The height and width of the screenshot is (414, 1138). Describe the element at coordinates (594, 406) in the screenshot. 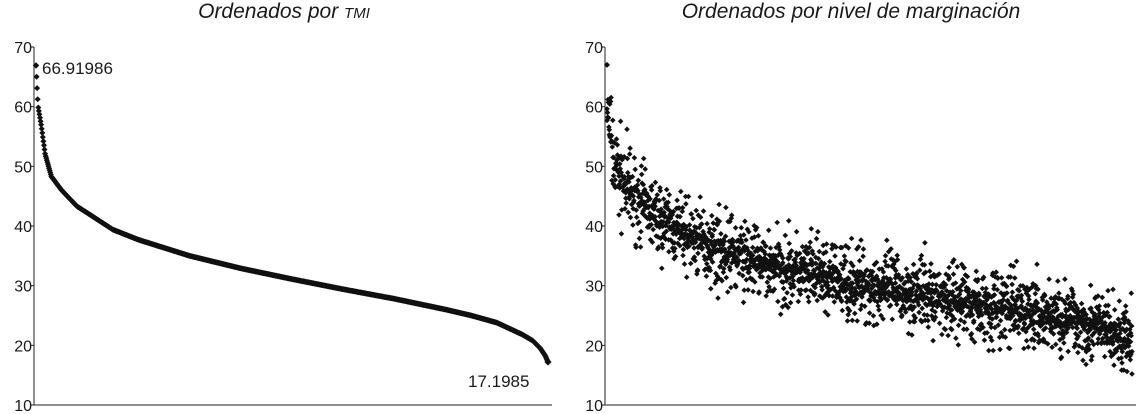

I see `y-tick-label: 10` at that location.